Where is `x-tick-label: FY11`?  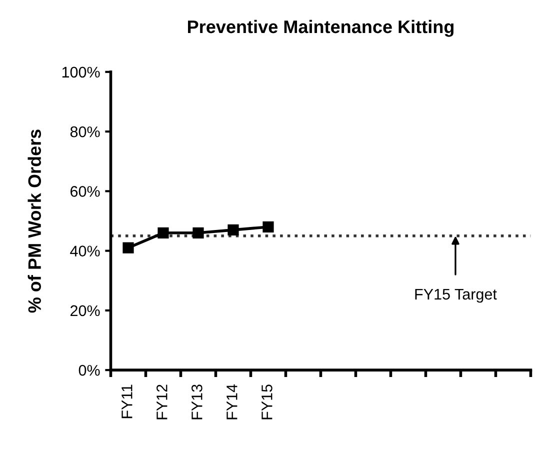
x-tick-label: FY11 is located at coordinates (127, 401).